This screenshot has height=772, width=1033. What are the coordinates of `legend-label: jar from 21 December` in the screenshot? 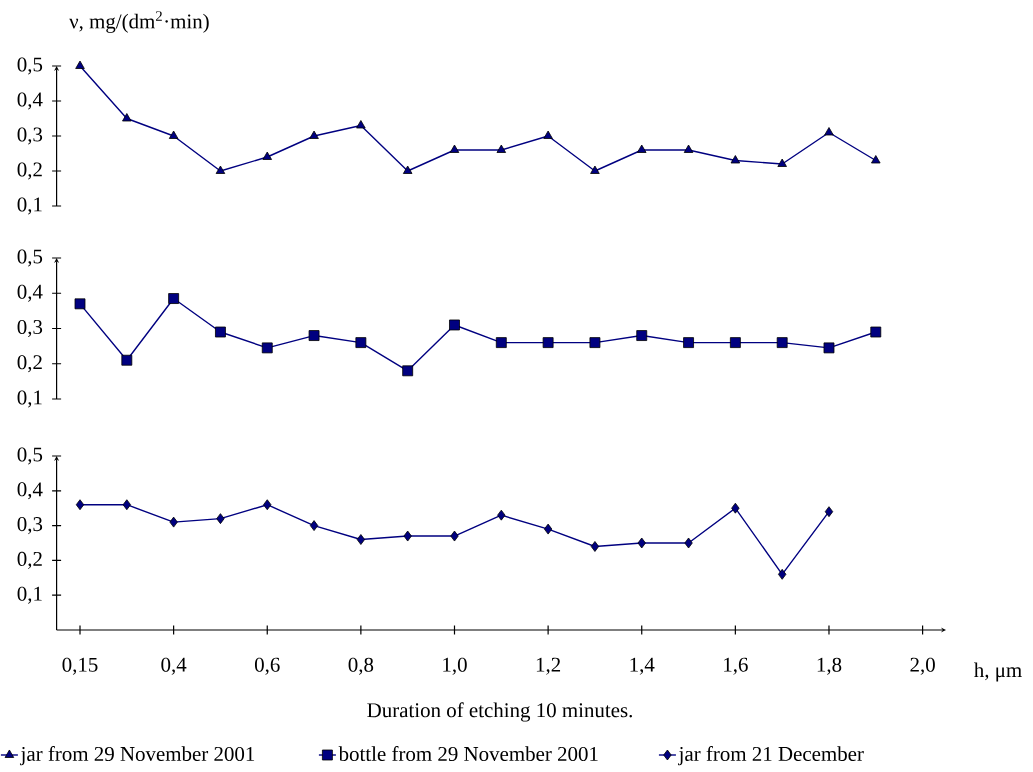 It's located at (771, 756).